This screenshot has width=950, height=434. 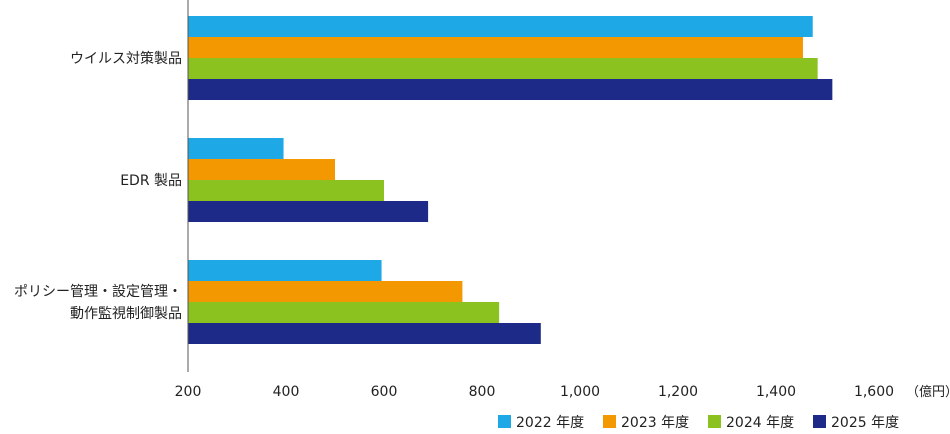 I want to click on legend-label-4: 2025 年度, so click(x=865, y=423).